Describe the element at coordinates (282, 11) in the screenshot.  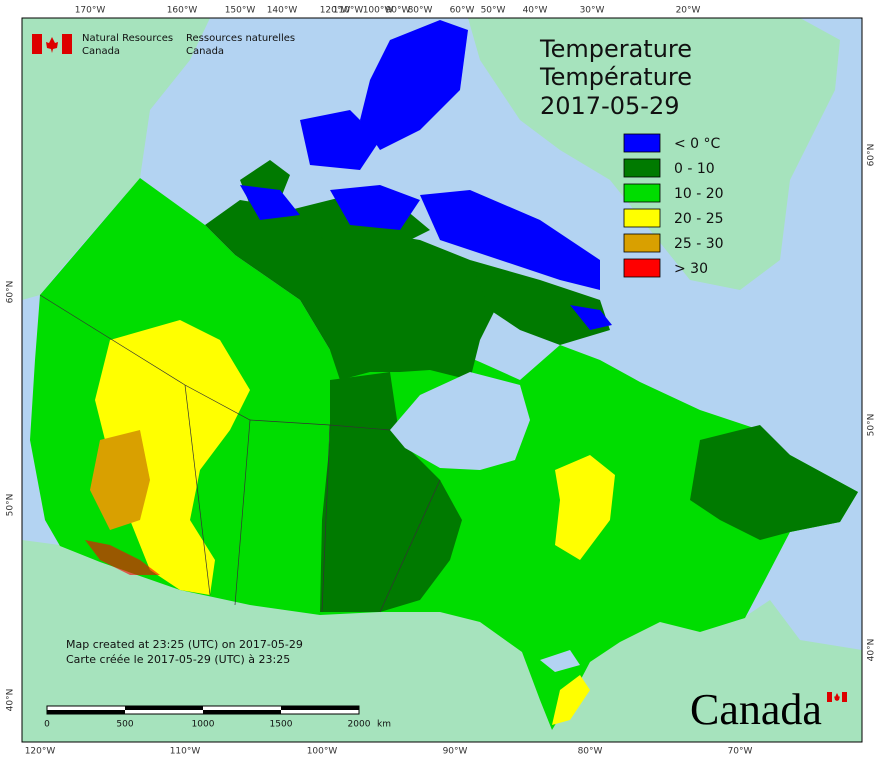
I see `graticule-label-top: 140°W` at that location.